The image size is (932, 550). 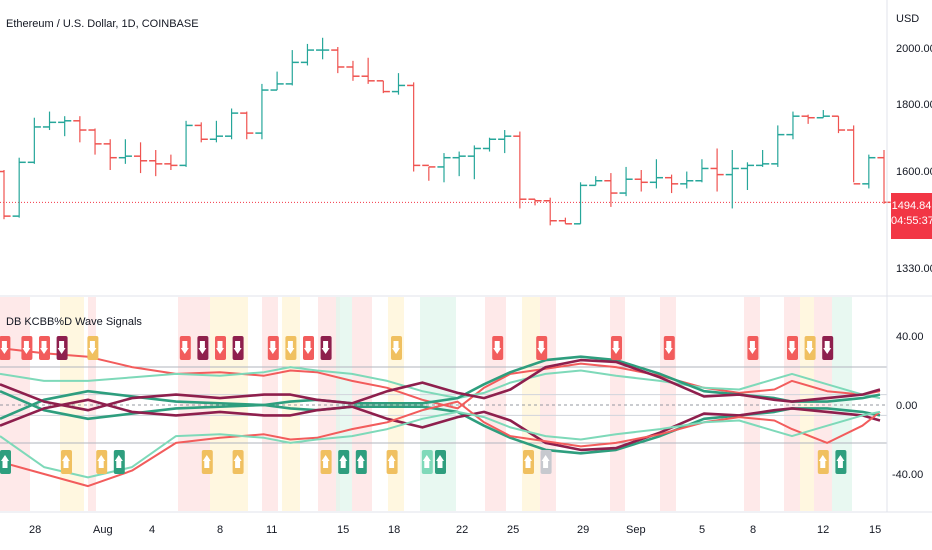 I want to click on symbol-title: Ethereum / U.S. Dollar, 1D, COINBASE, so click(x=102, y=24).